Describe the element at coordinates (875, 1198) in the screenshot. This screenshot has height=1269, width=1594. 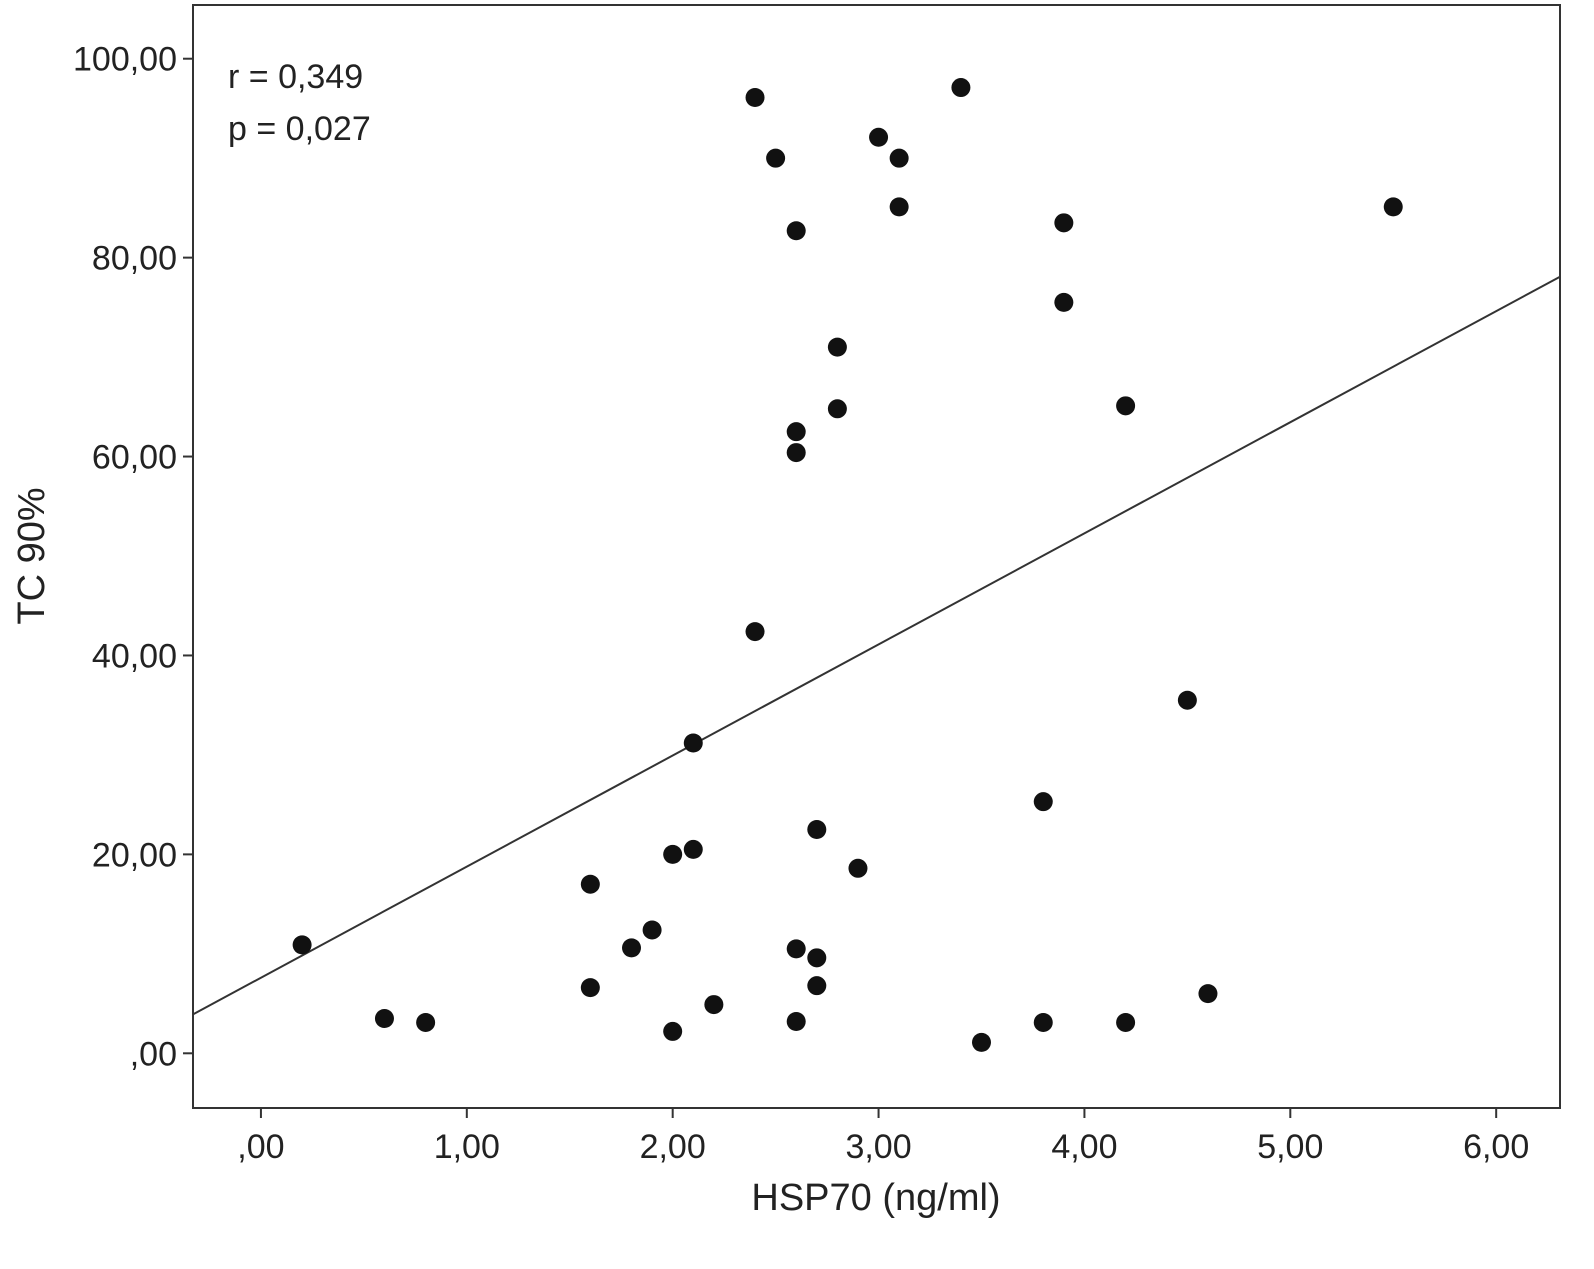
I see `x-axis-label: HSP70 (ng/ml)` at that location.